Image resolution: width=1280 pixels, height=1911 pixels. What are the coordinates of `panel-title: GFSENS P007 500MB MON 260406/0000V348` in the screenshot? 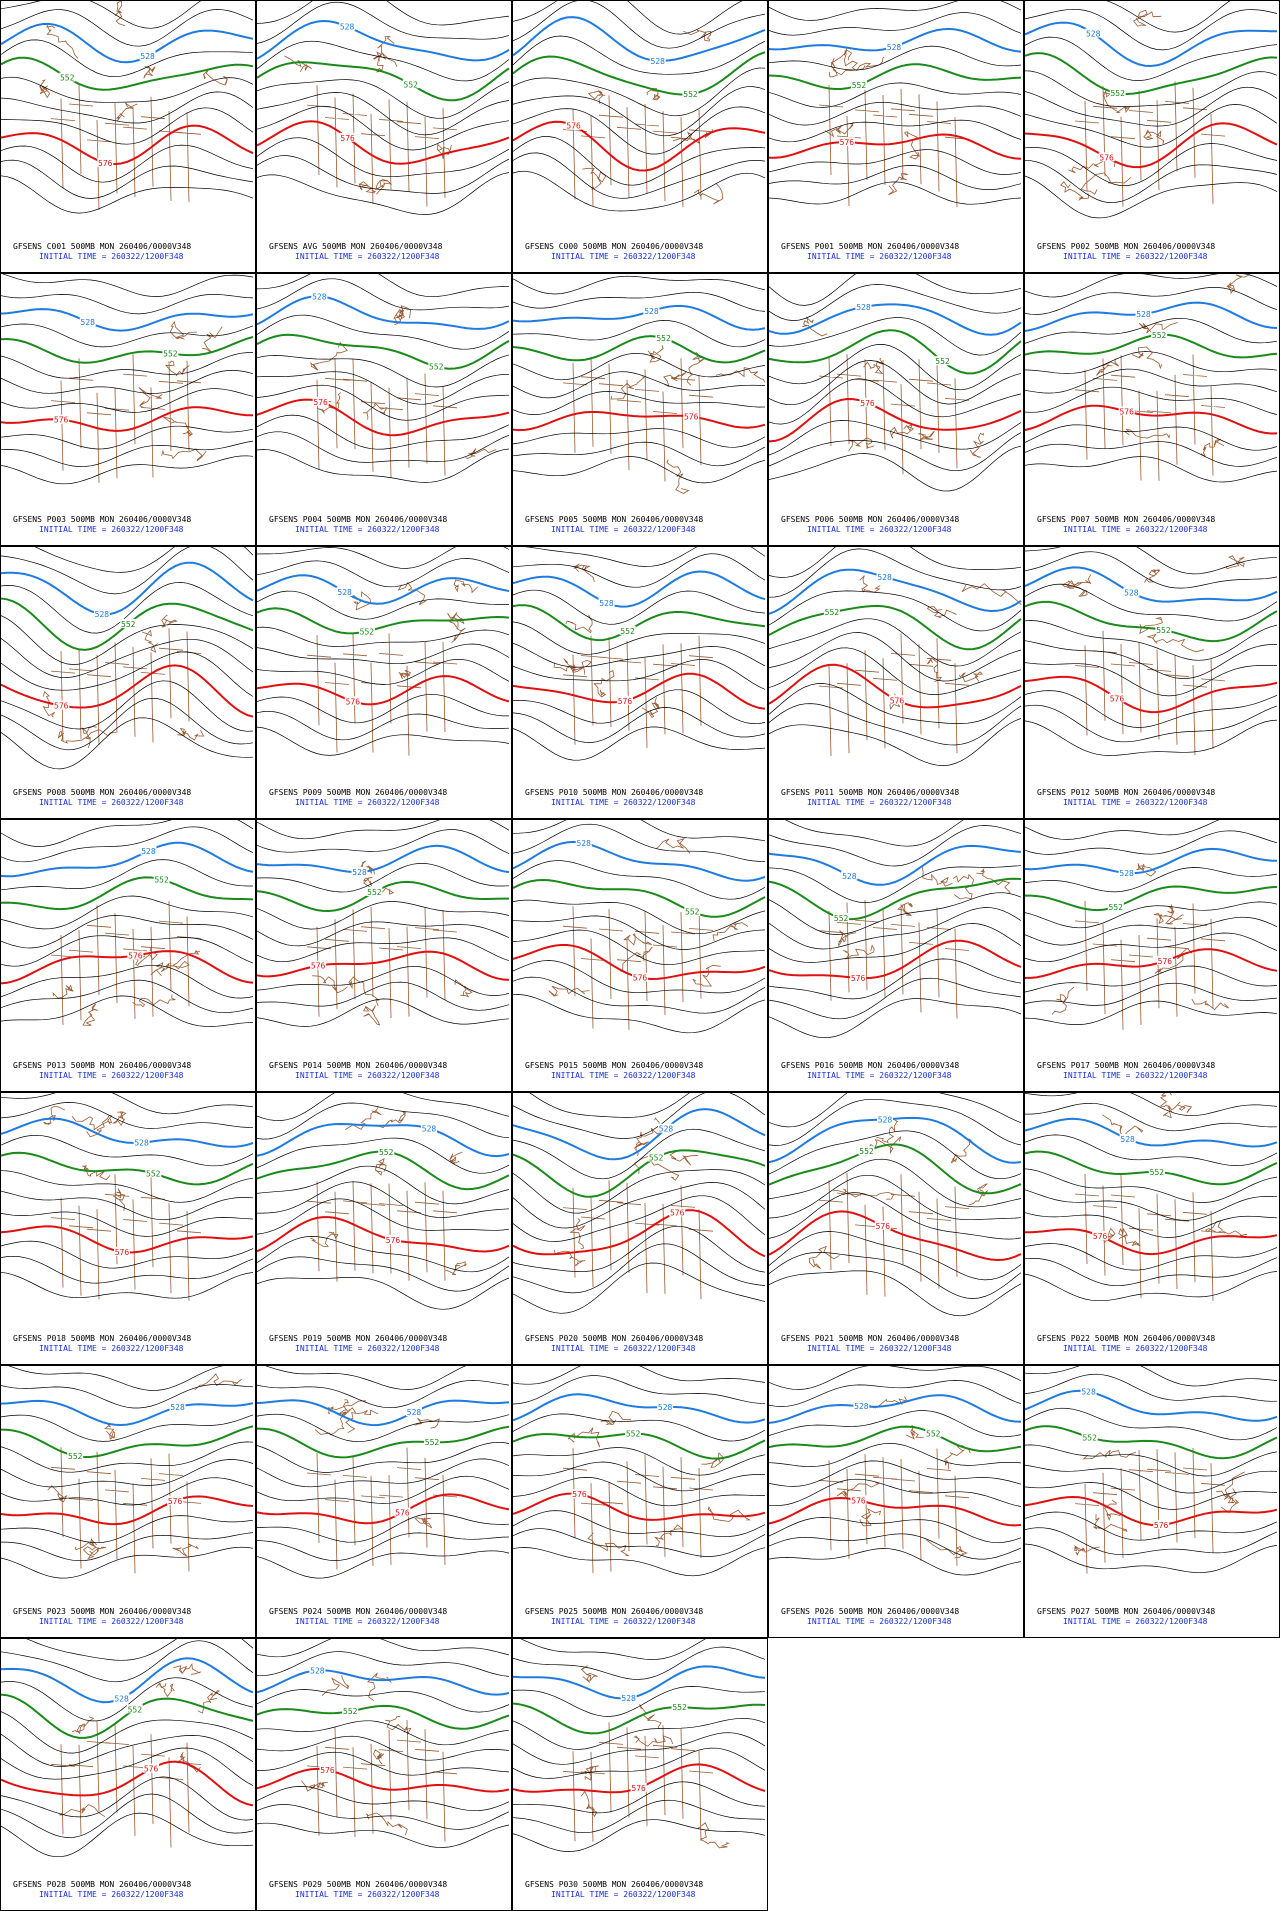 It's located at (1126, 519).